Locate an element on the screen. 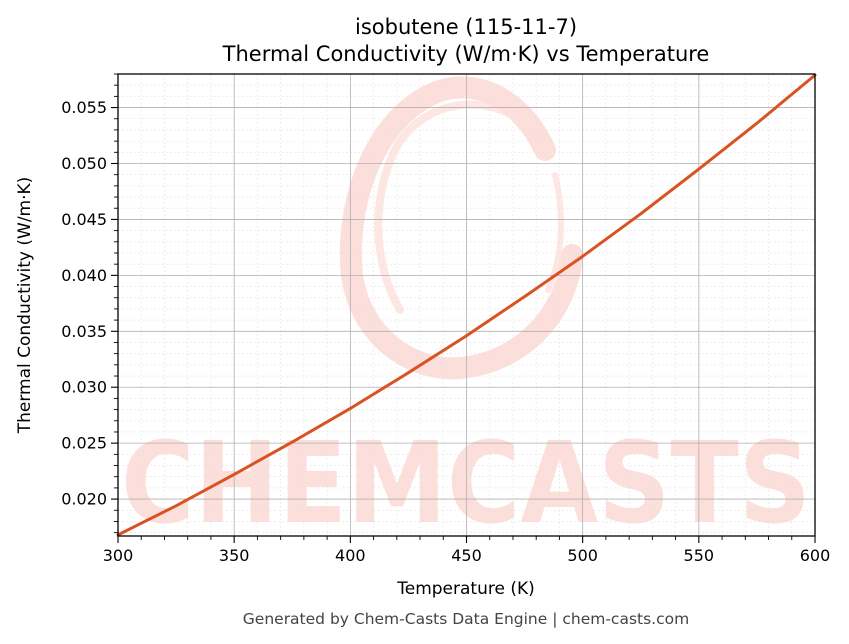  x-tick-label: 400 is located at coordinates (350, 555).